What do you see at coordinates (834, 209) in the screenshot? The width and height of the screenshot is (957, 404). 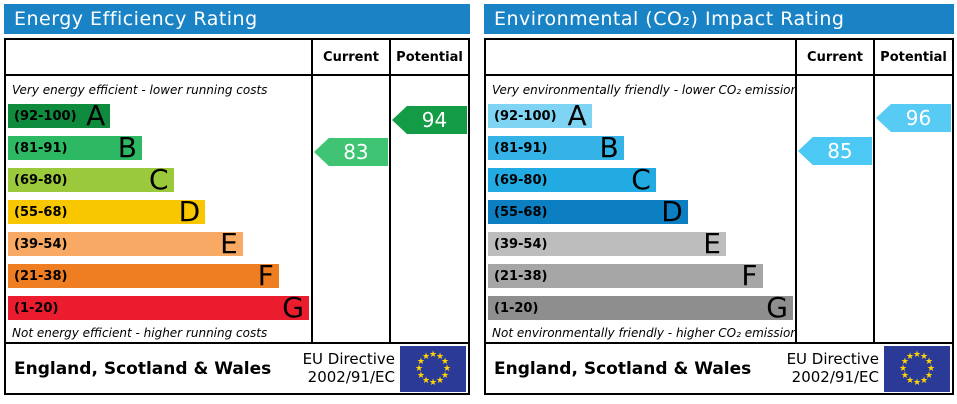 I see `current-value-cell: 85` at bounding box center [834, 209].